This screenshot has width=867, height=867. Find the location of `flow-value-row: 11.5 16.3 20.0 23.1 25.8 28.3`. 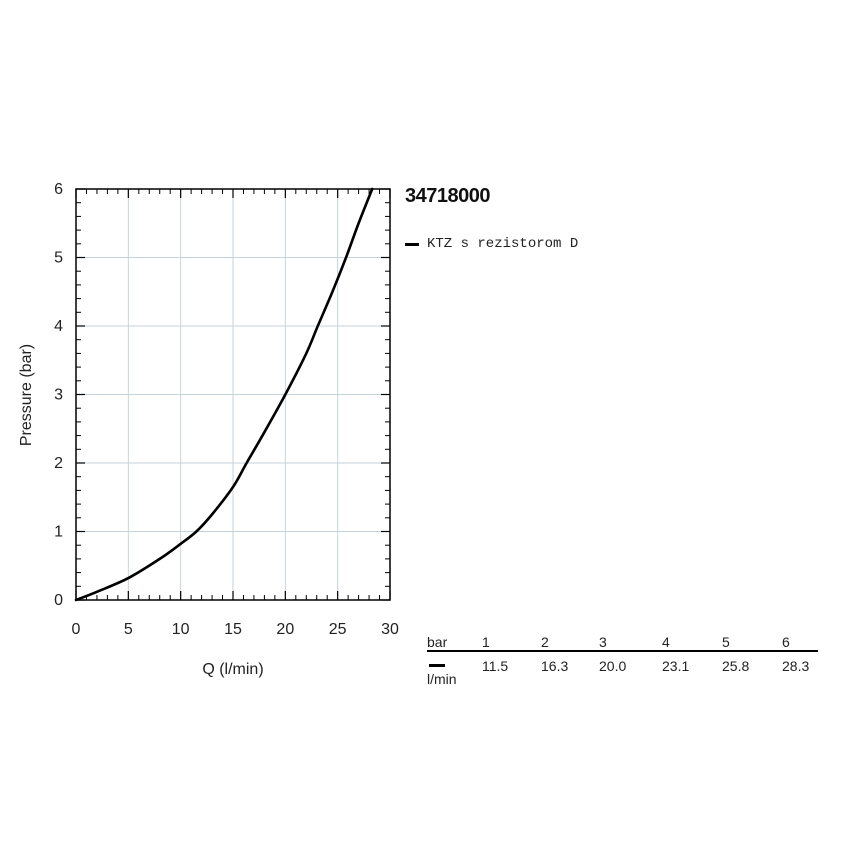

flow-value-row: 11.5 16.3 20.0 23.1 25.8 28.3 is located at coordinates (622, 667).